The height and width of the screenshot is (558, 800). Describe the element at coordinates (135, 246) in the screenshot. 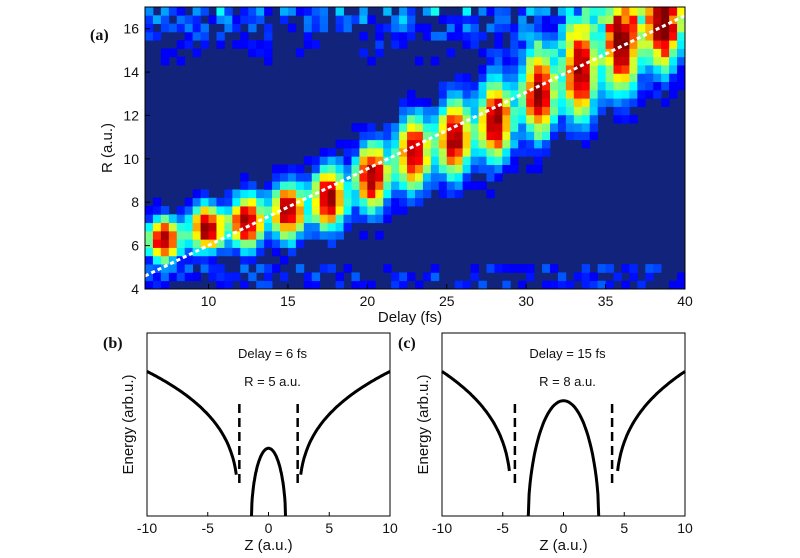

I see `y-tick-label: 6` at that location.